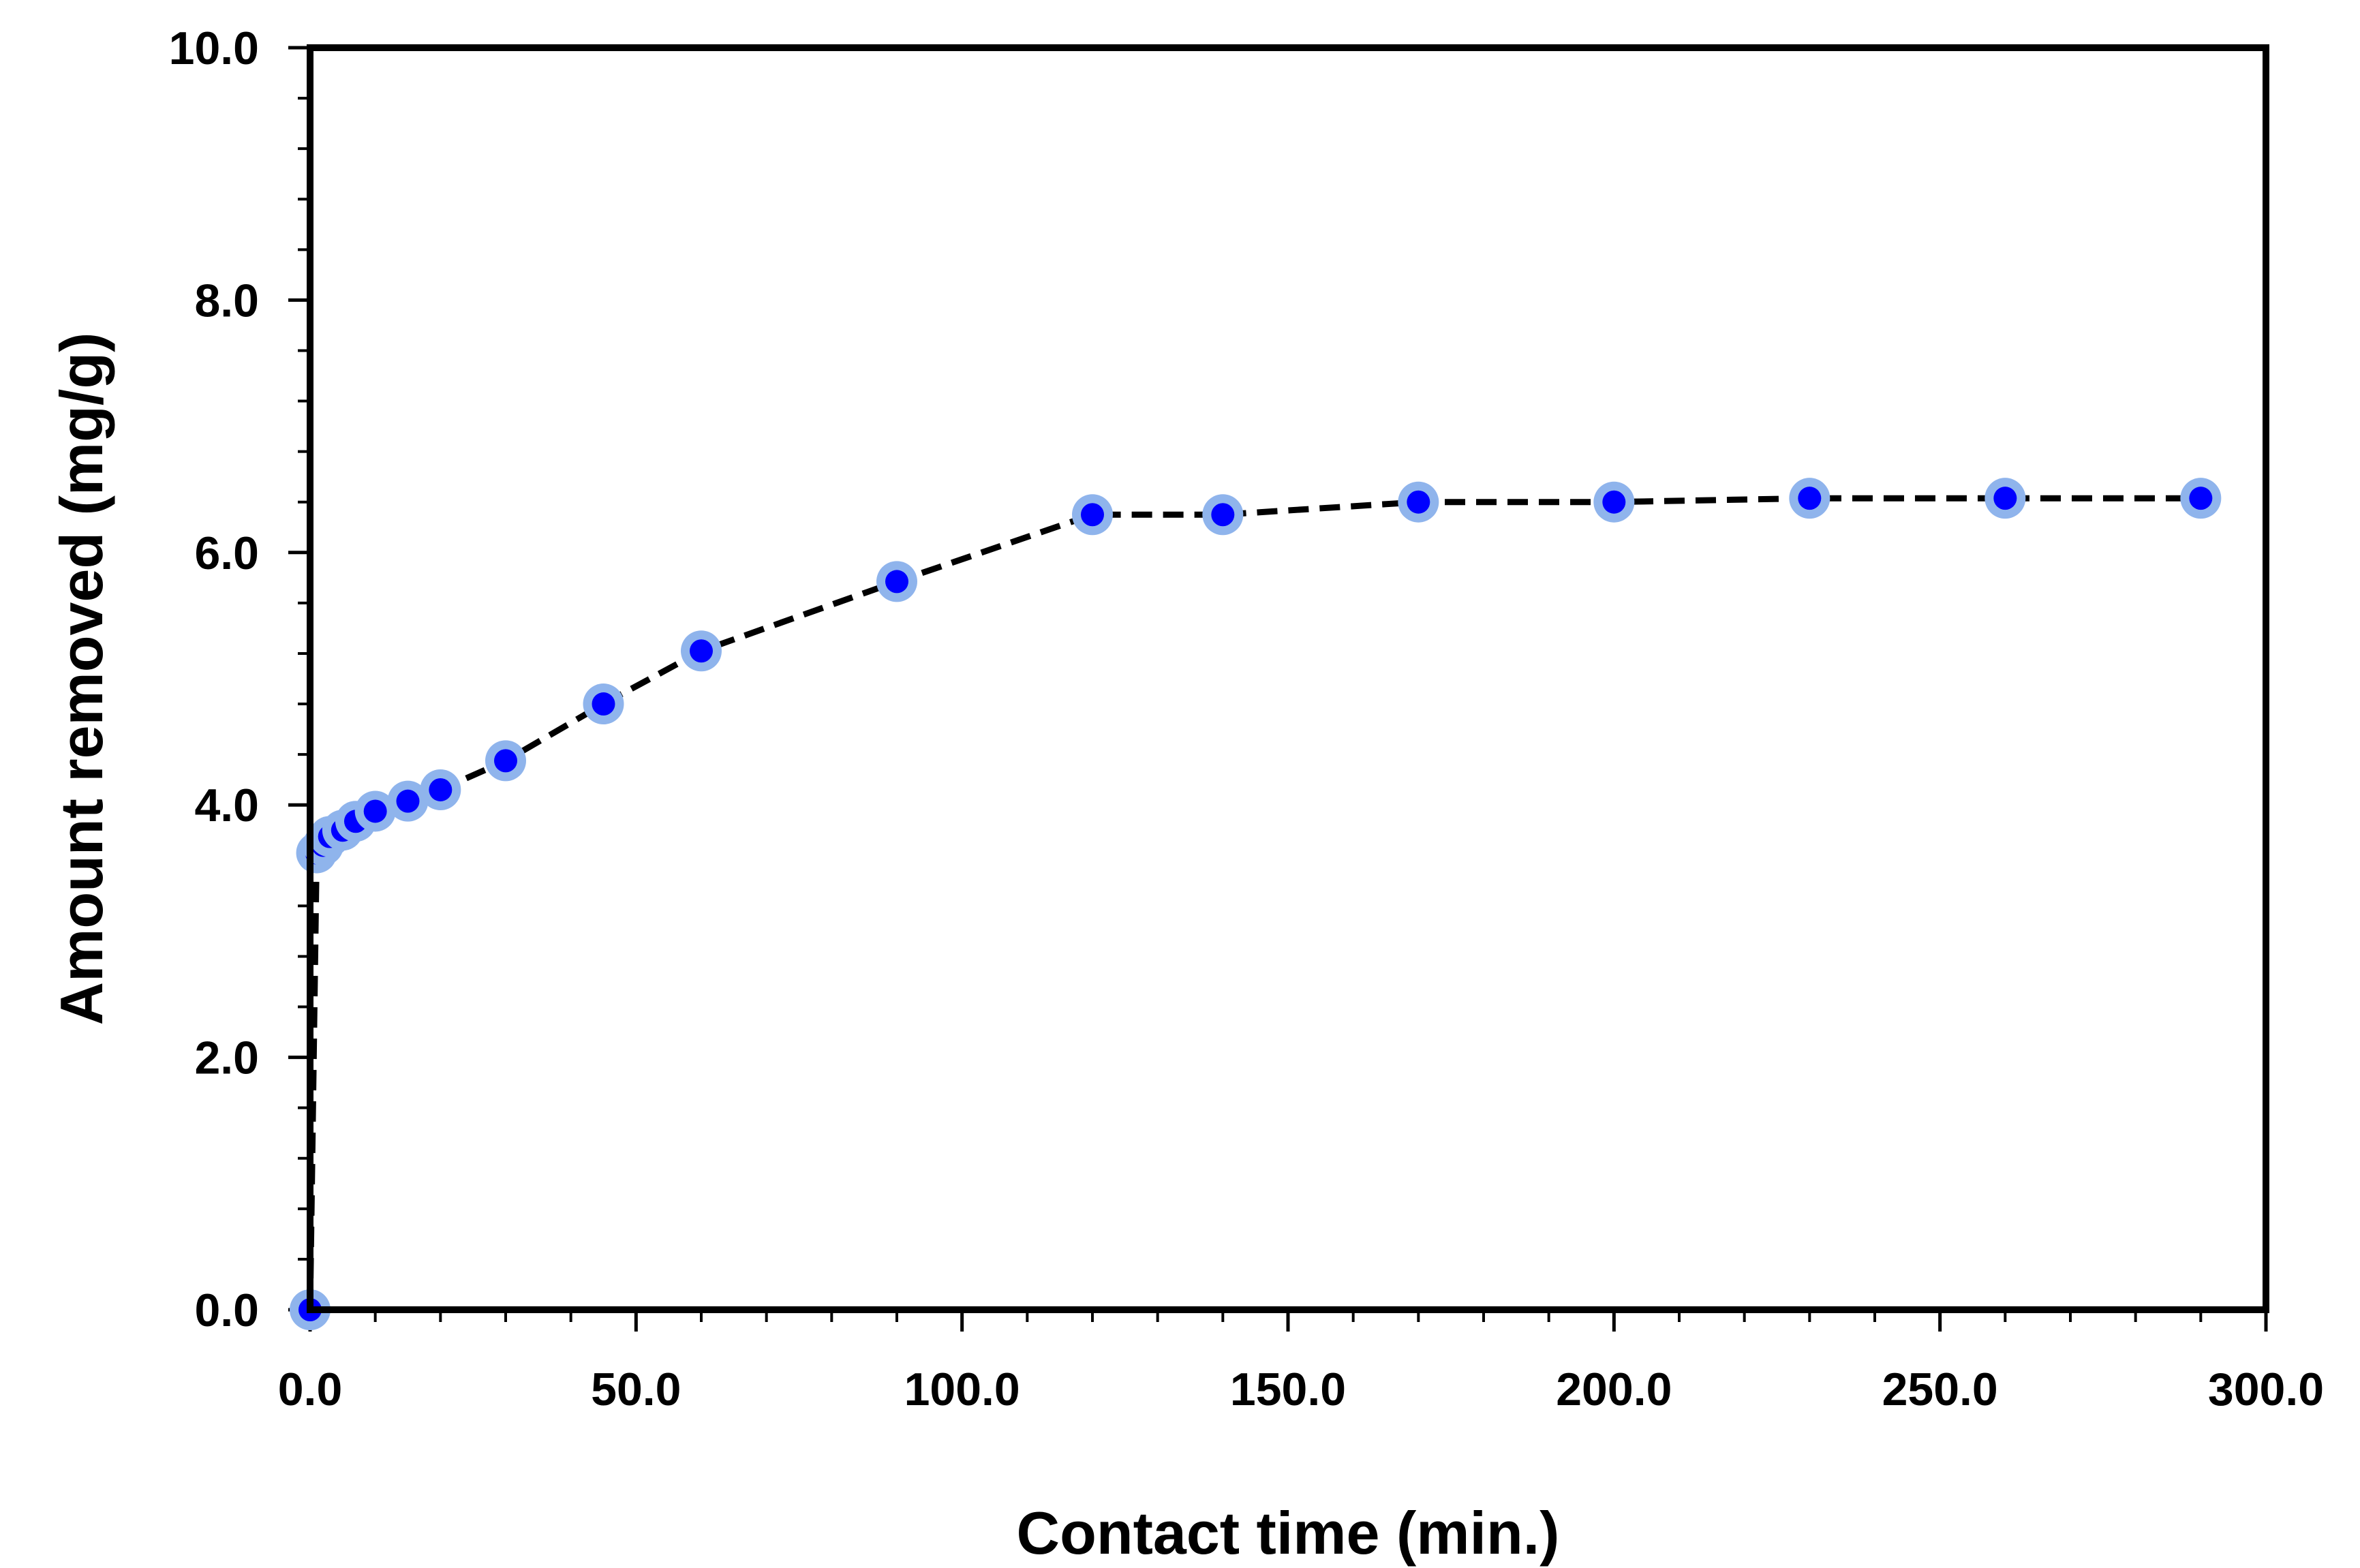 The width and height of the screenshot is (2360, 1568). Describe the element at coordinates (1614, 1390) in the screenshot. I see `x-tick-label: 200.0` at that location.